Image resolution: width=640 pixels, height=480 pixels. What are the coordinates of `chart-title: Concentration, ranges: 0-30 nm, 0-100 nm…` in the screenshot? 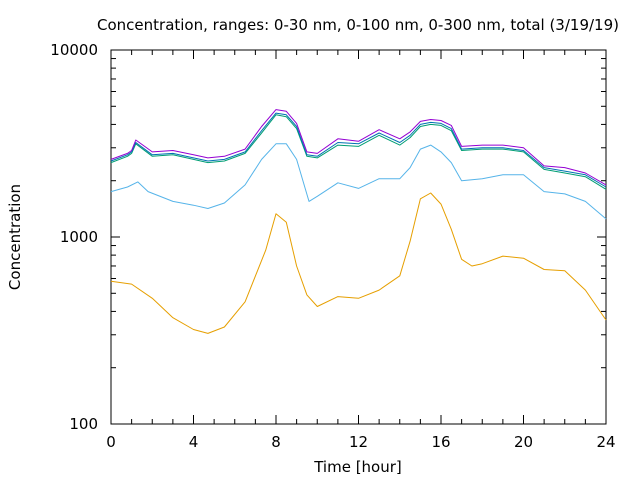 It's located at (358, 25).